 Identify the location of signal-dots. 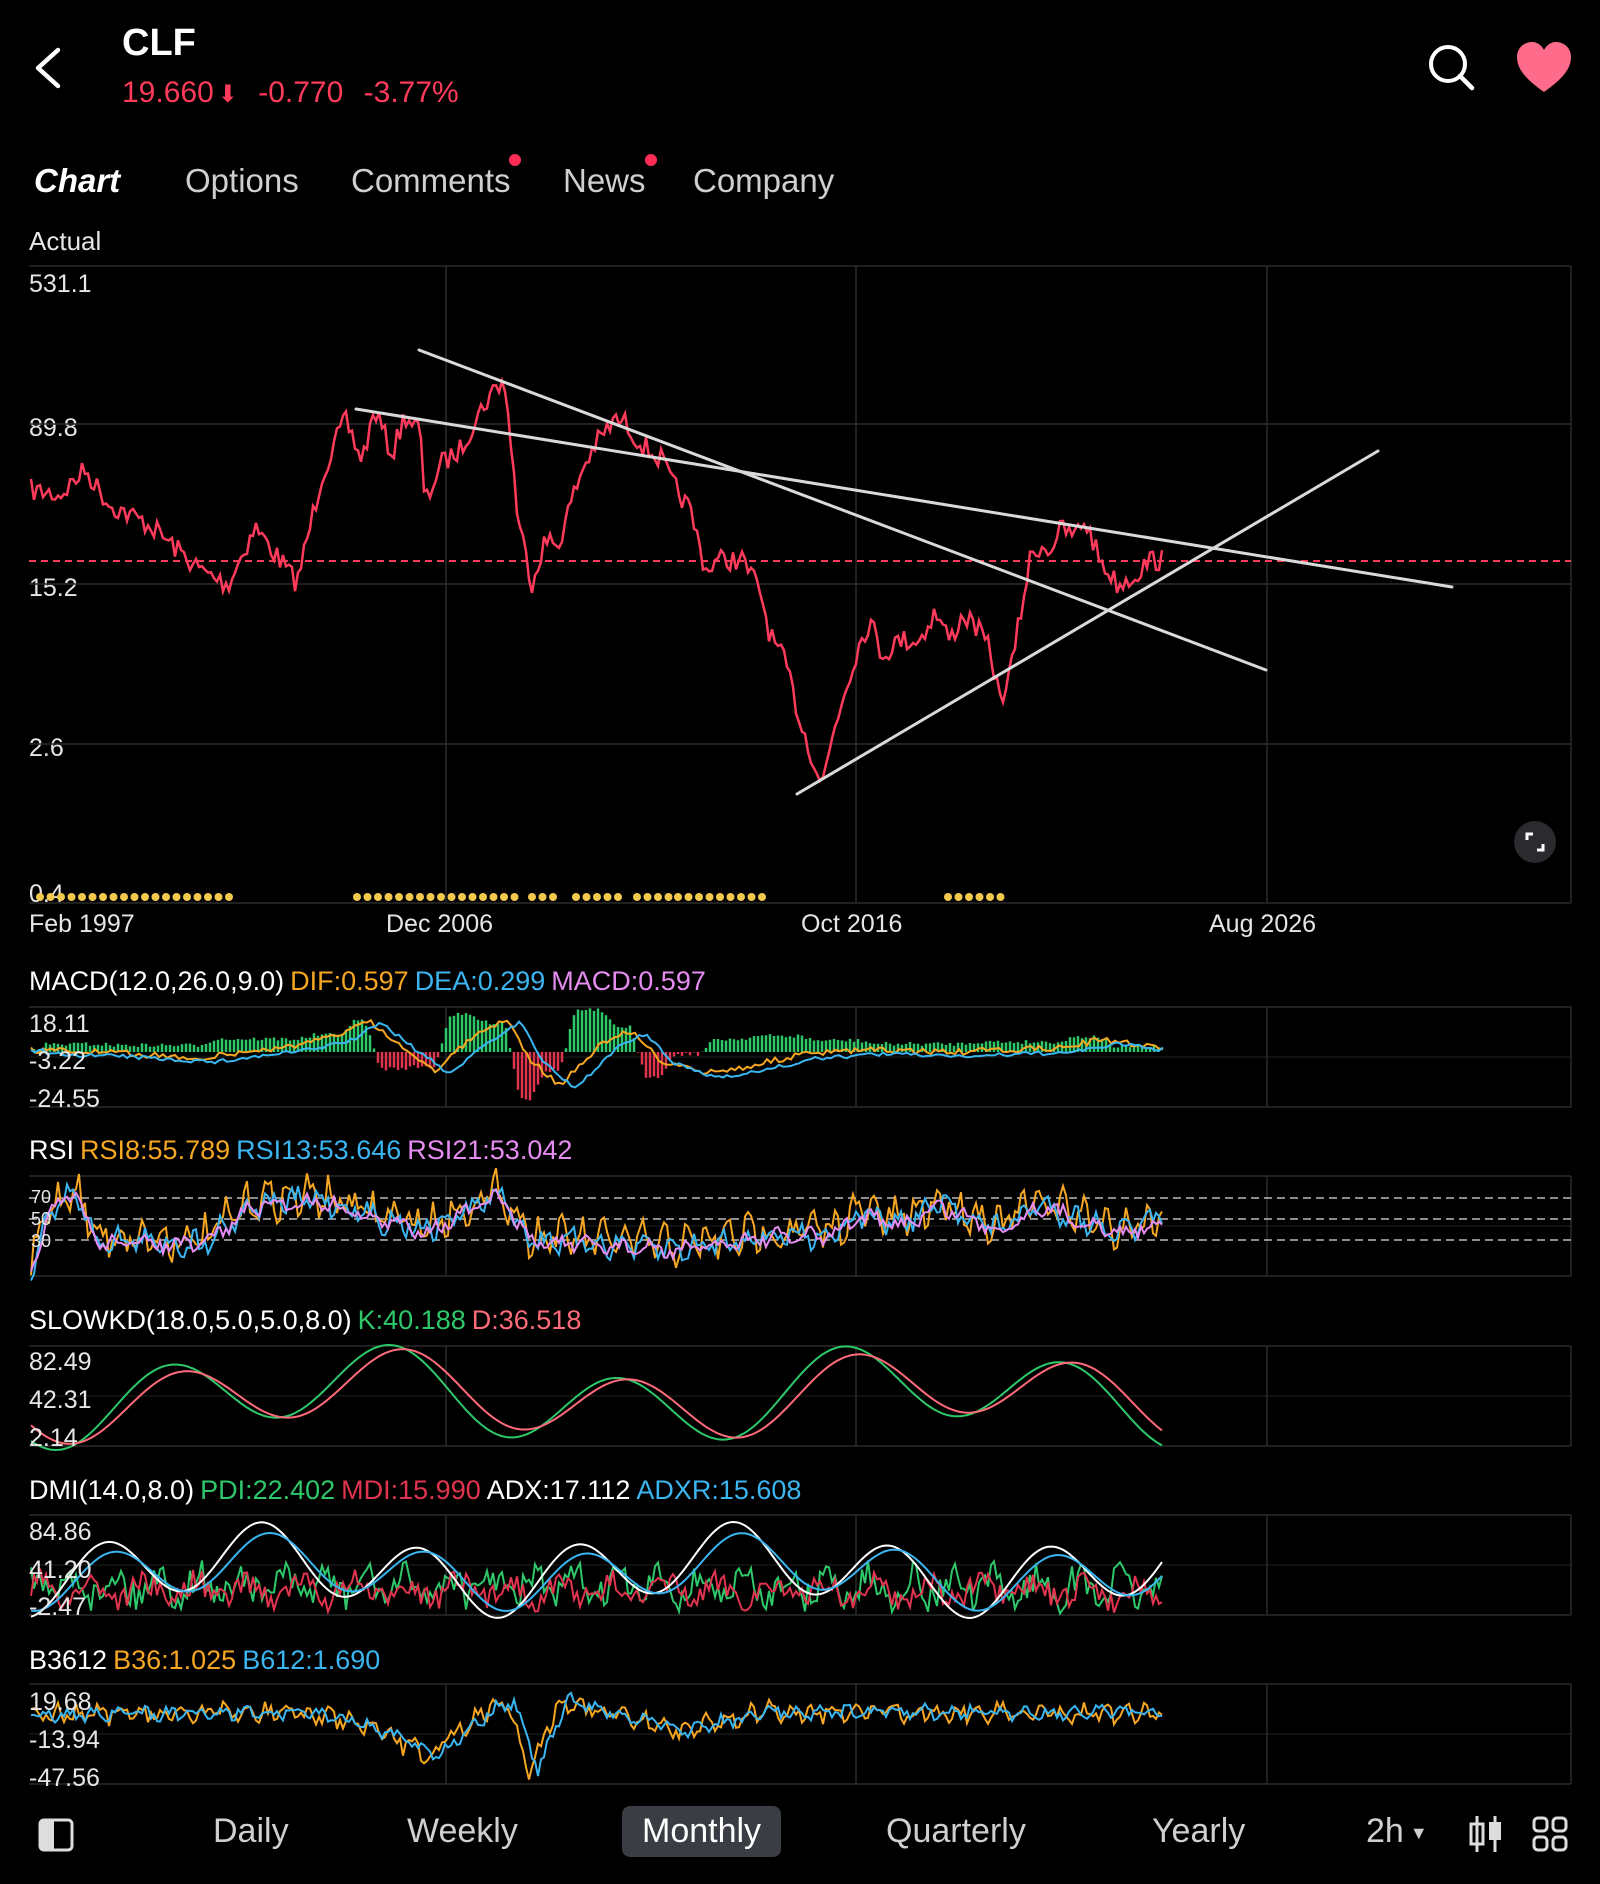
(520, 897).